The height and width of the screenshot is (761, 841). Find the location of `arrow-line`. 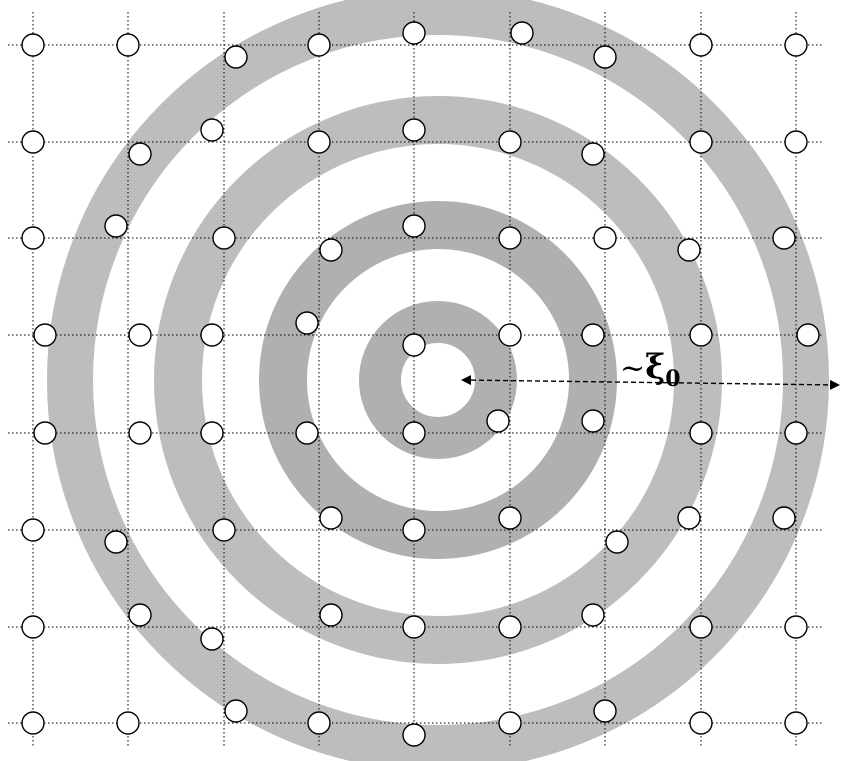

arrow-line is located at coordinates (650, 382).